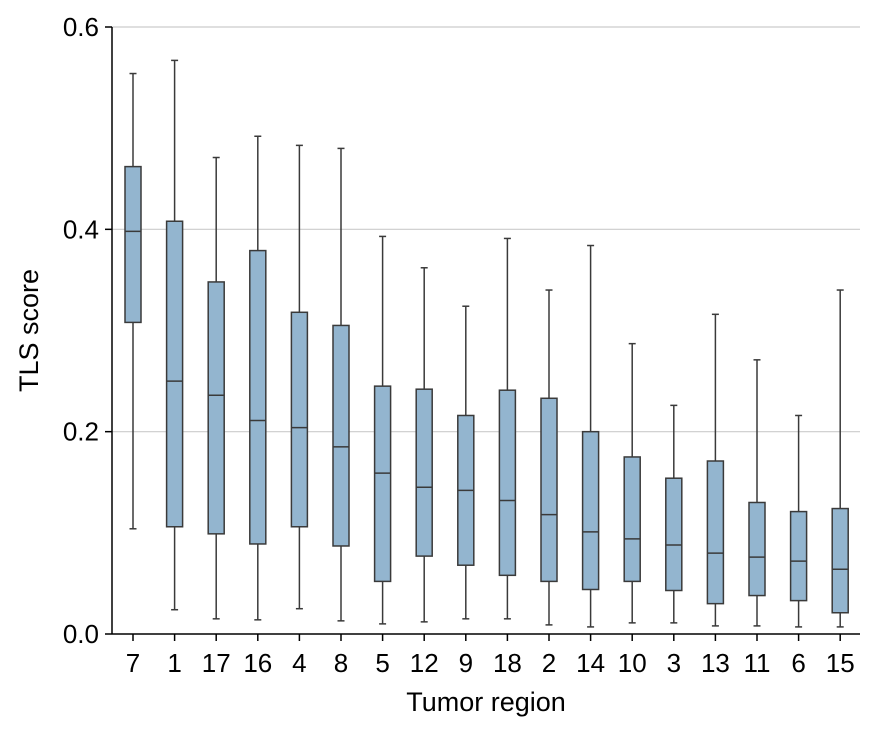 The image size is (877, 733). Describe the element at coordinates (424, 663) in the screenshot. I see `x-tick-label: 12` at that location.